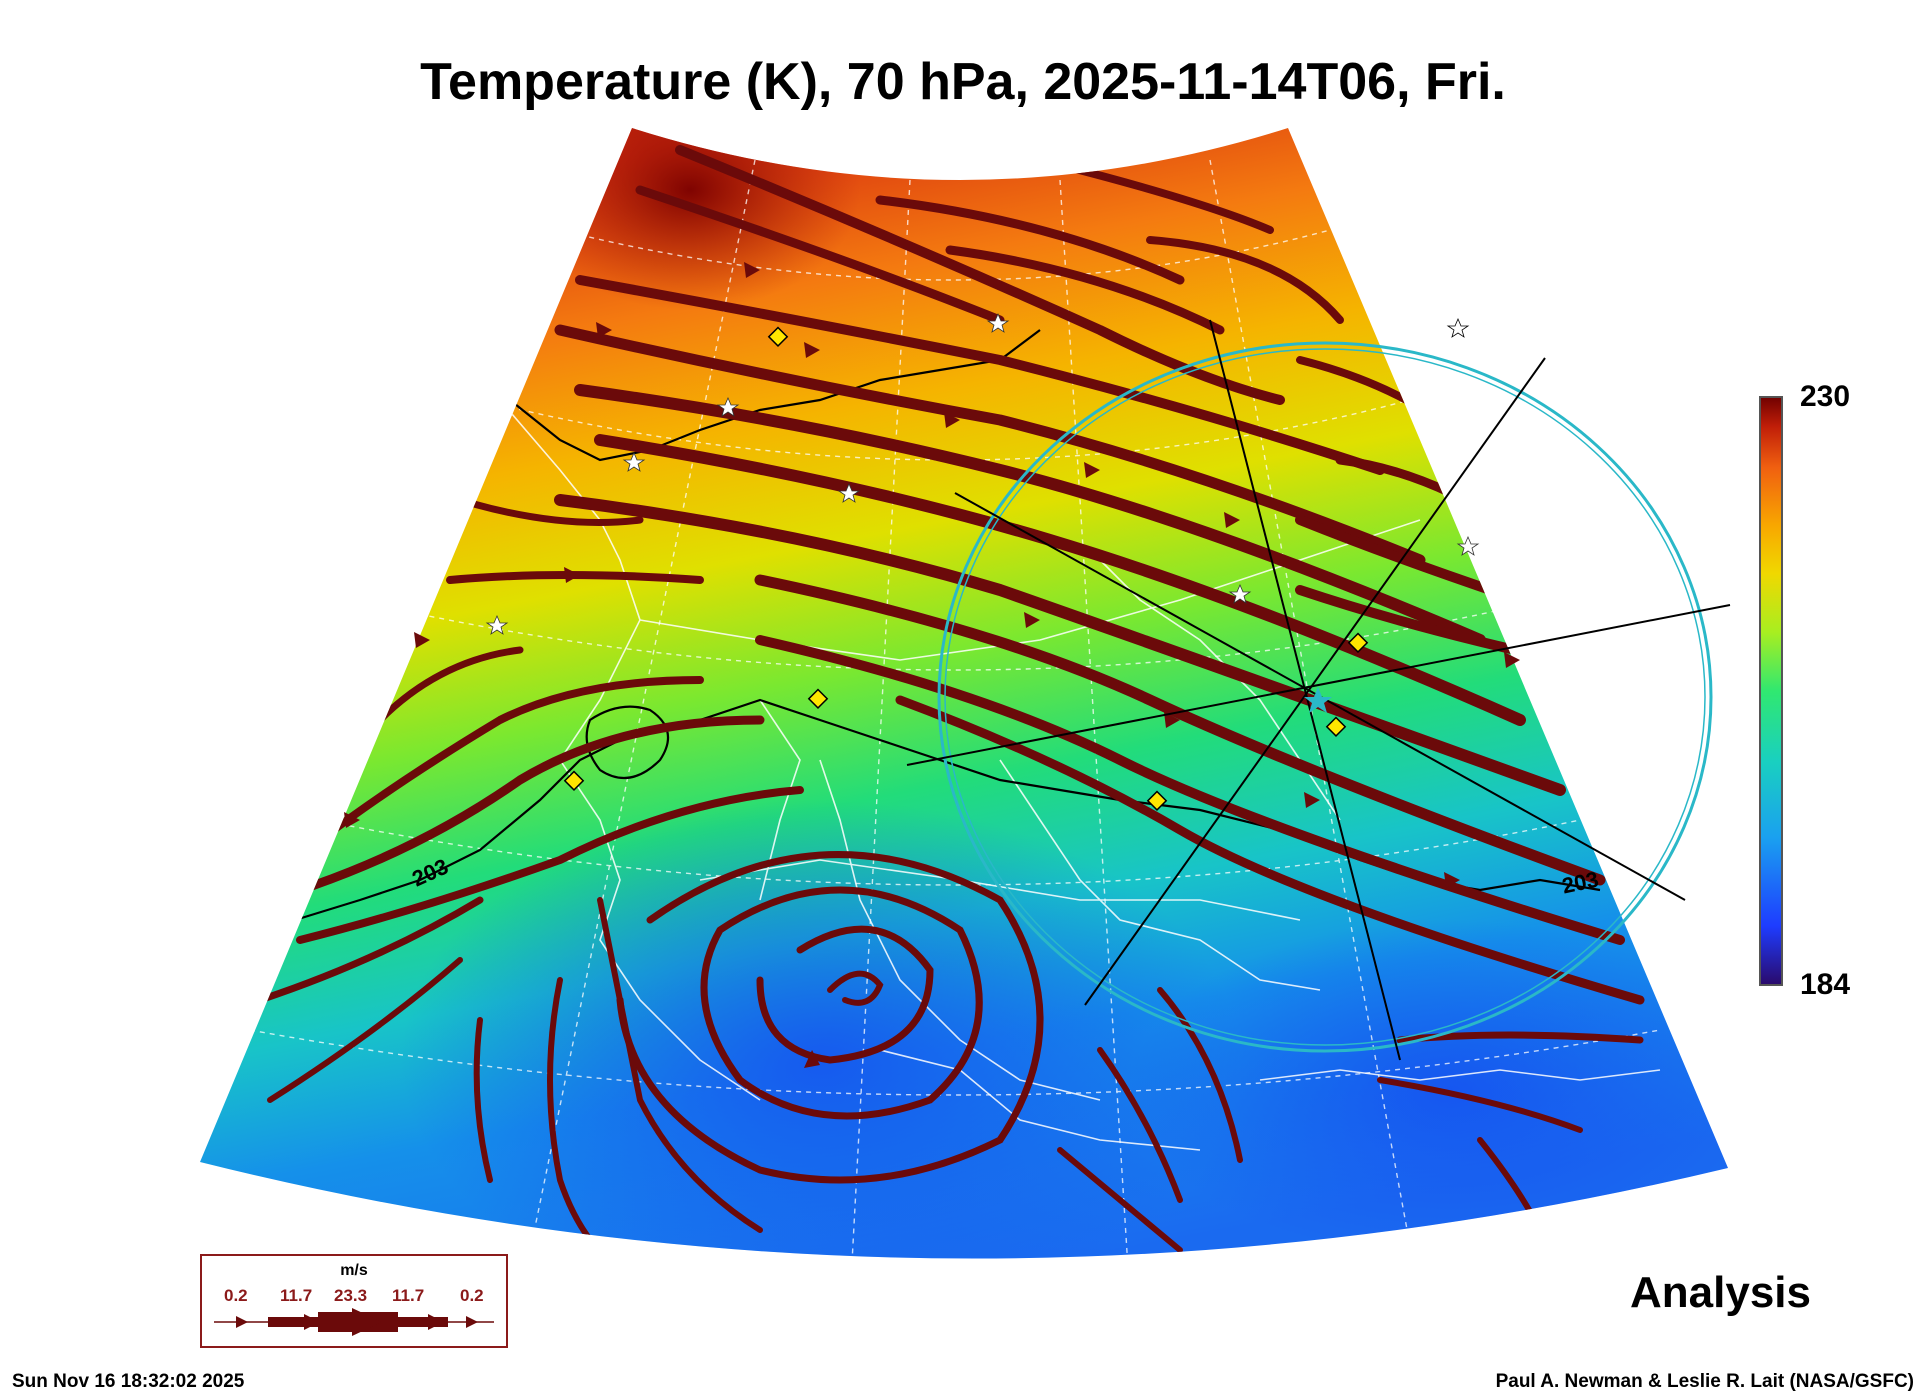  Describe the element at coordinates (408, 1295) in the screenshot. I see `legend-value-4: 11.7` at that location.